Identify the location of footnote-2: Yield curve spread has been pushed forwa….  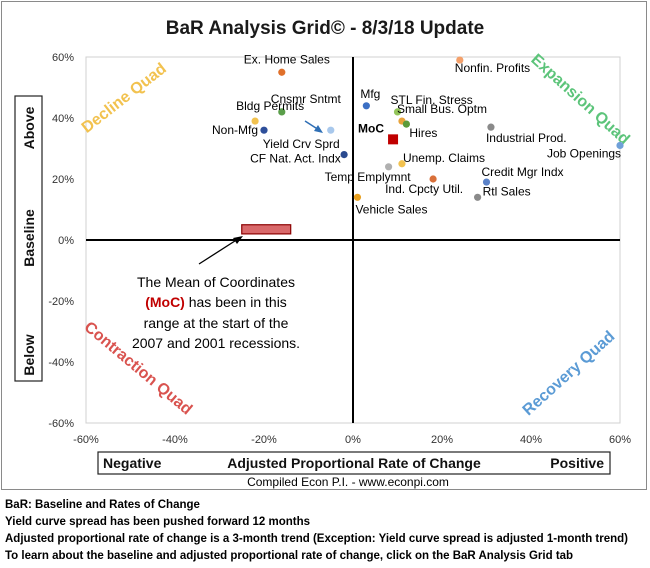
(158, 522).